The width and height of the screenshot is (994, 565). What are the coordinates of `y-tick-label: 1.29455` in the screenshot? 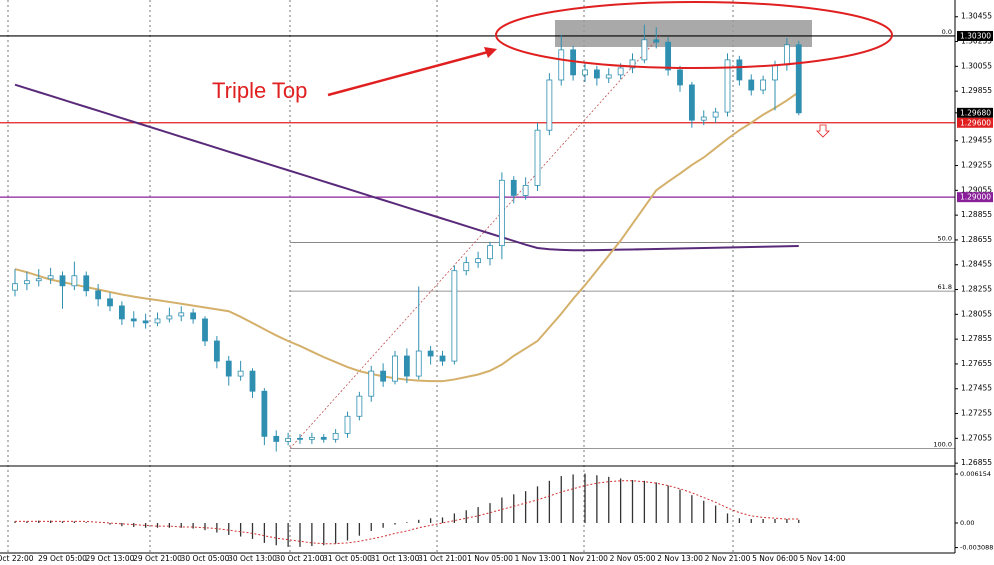 It's located at (976, 140).